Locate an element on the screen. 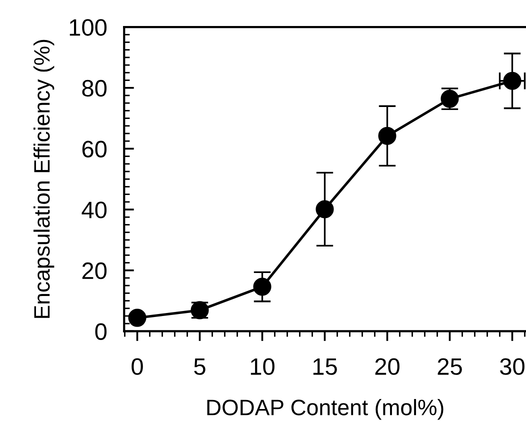  x-tick-label: 10 is located at coordinates (262, 366).